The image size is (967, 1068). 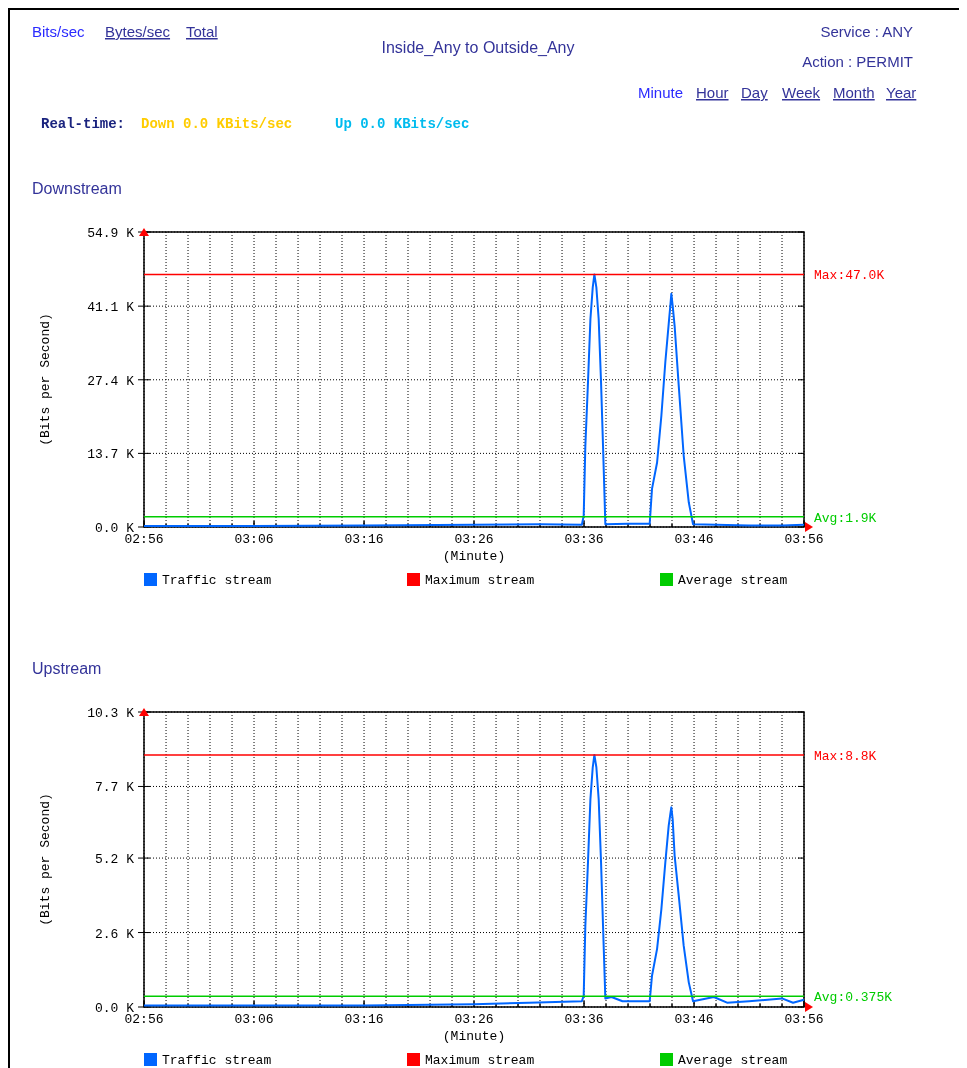 I want to click on text: Real-time:, so click(x=83, y=124).